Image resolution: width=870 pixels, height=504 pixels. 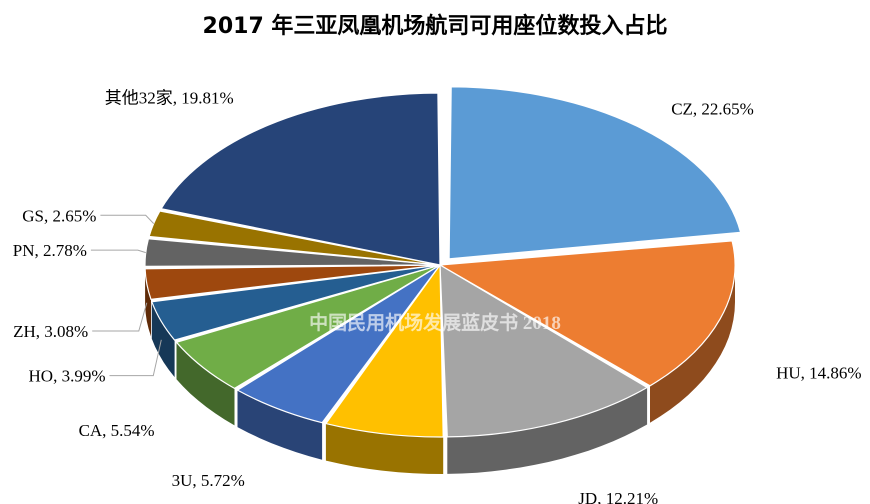 What do you see at coordinates (67, 376) in the screenshot?
I see `data-label-7: HO, 3.99%` at bounding box center [67, 376].